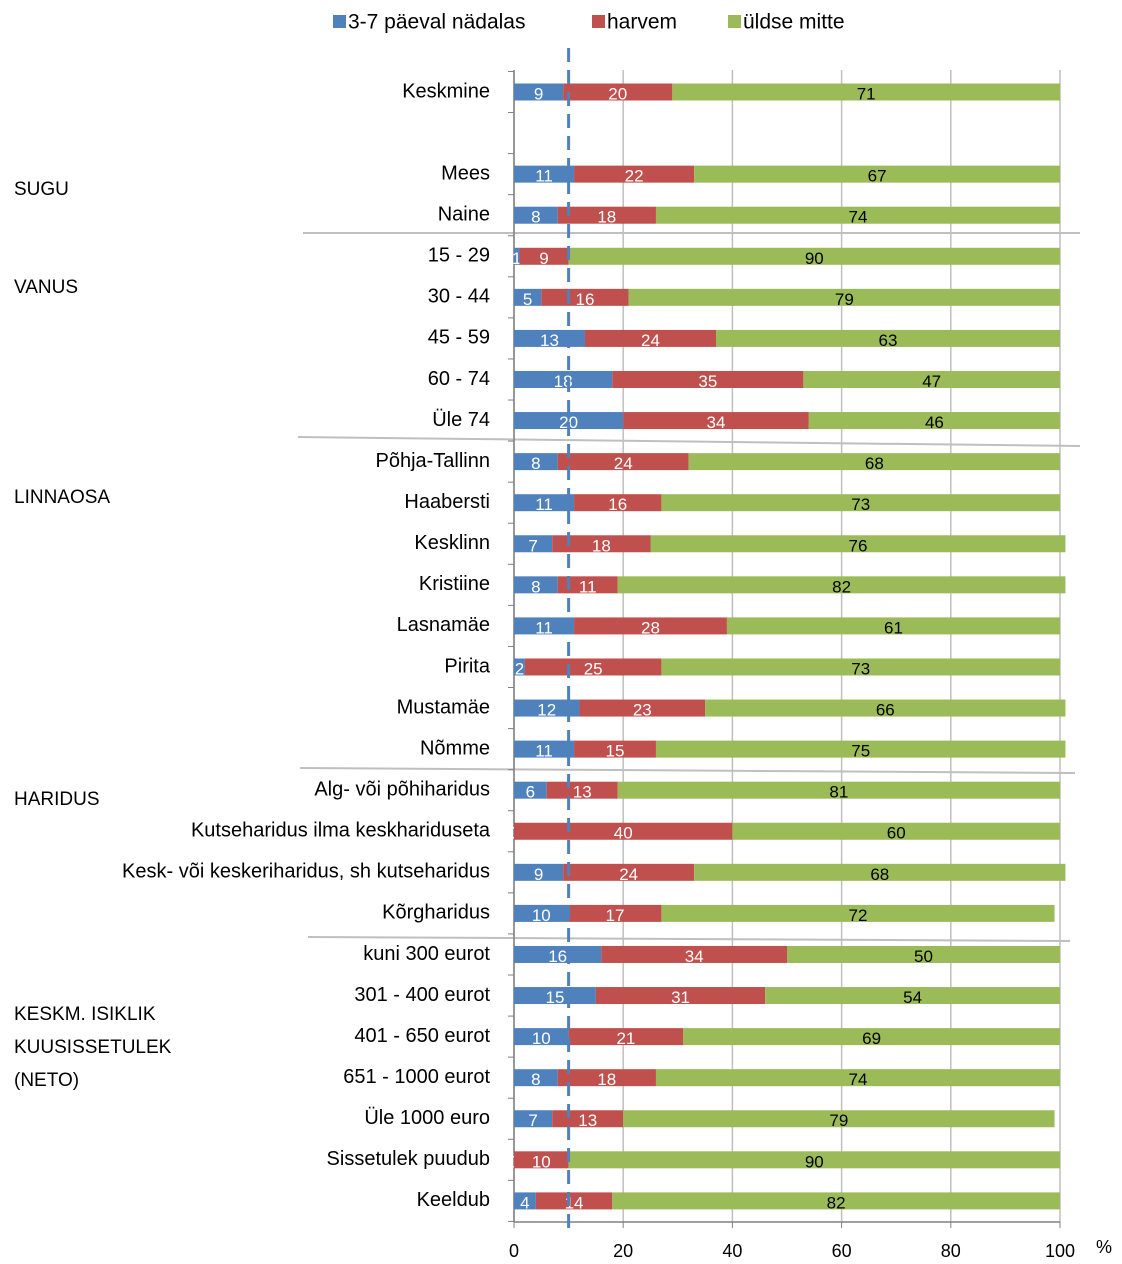 This screenshot has width=1122, height=1264. I want to click on legend-label: 3-7 päeval nädalas, so click(436, 22).